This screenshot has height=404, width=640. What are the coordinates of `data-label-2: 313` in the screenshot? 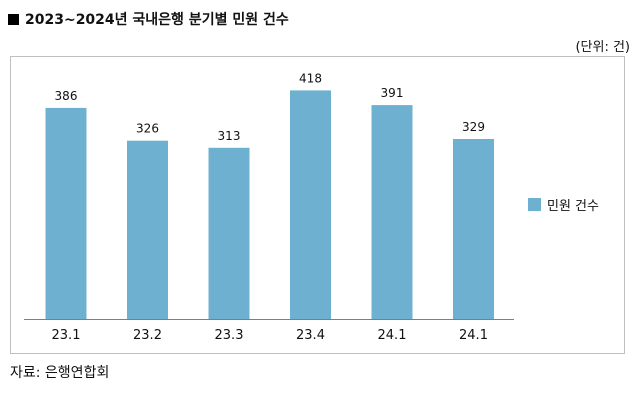 It's located at (229, 136).